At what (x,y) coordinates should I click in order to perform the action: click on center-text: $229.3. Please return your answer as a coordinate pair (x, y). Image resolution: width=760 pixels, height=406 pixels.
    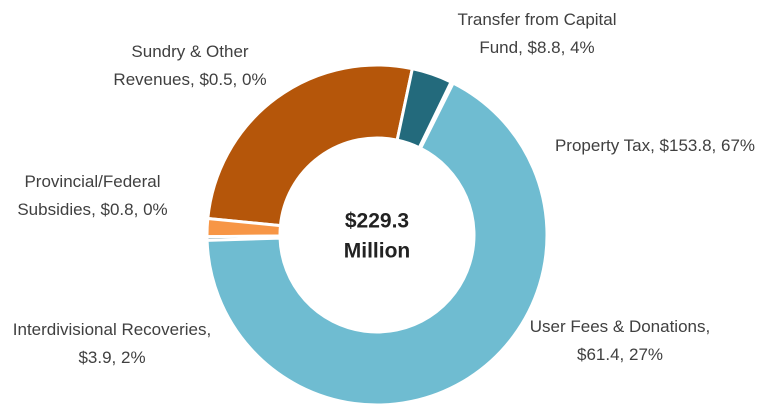
    Looking at the image, I should click on (377, 221).